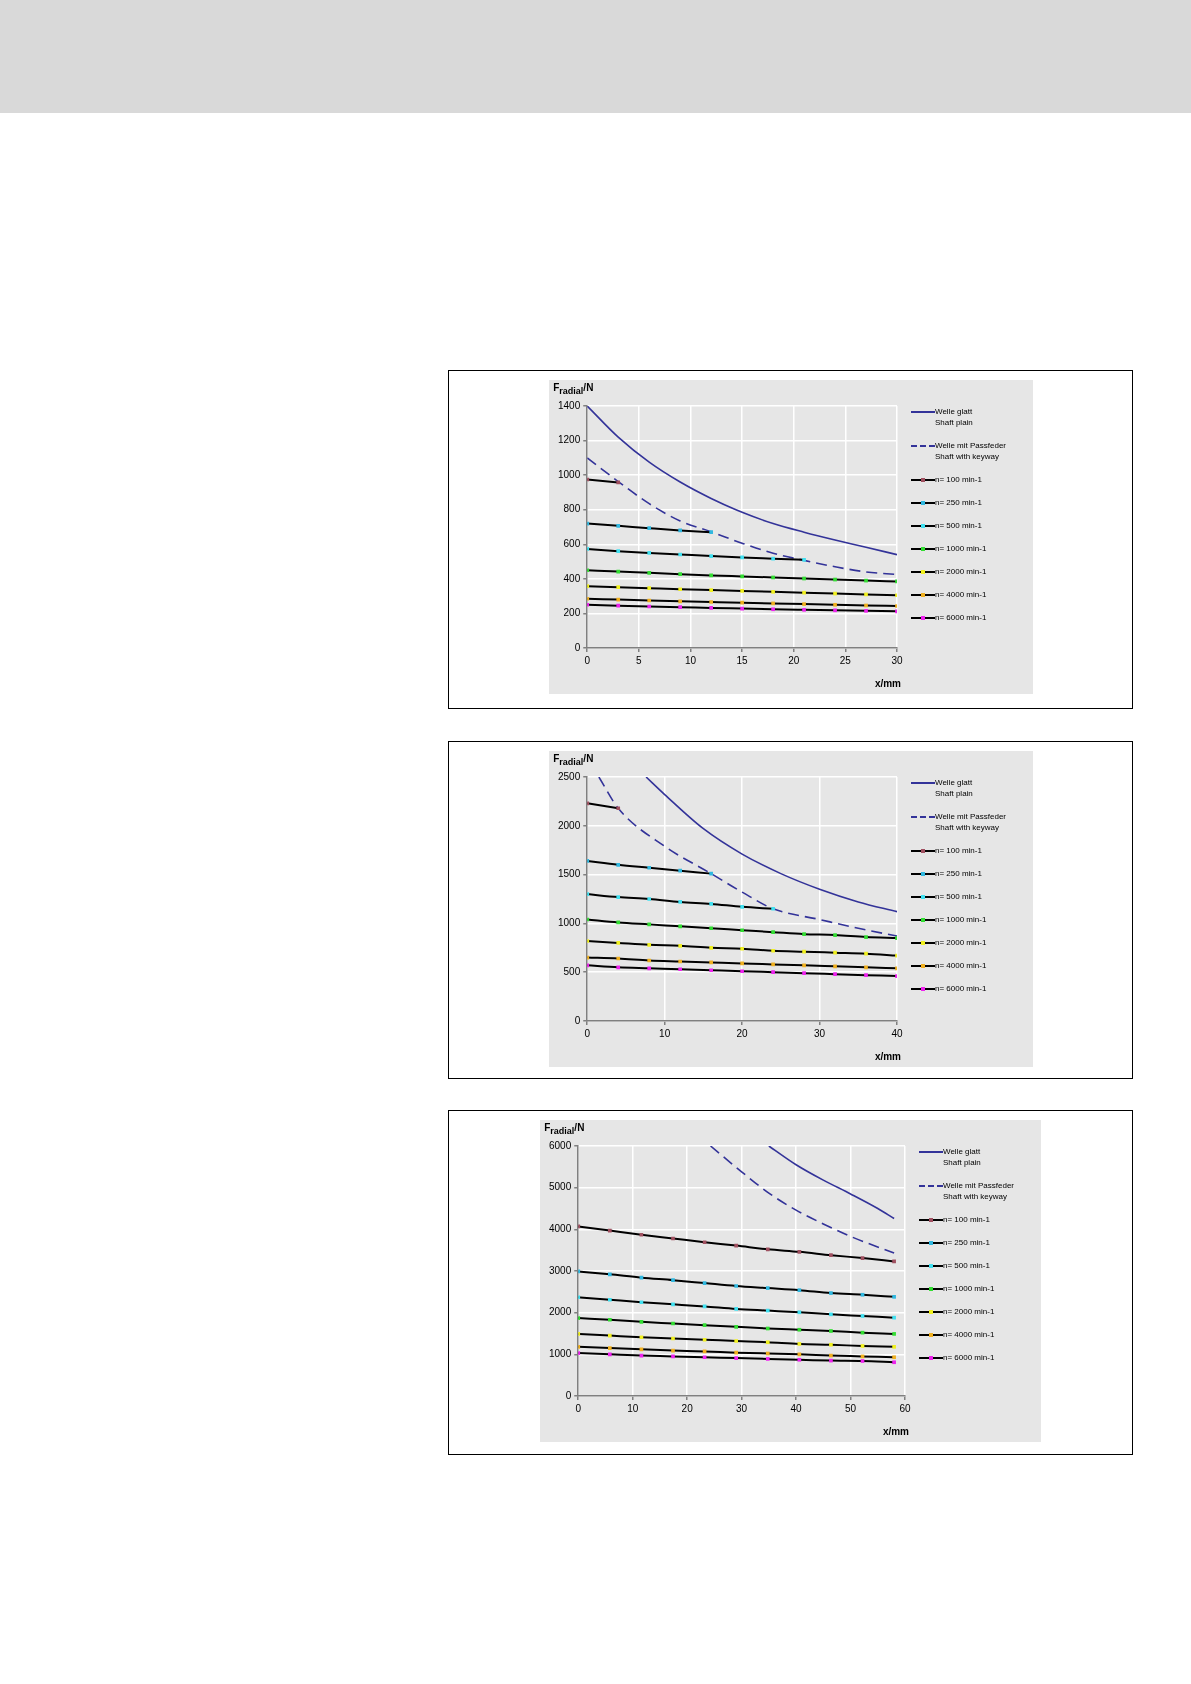 This screenshot has height=1684, width=1191. Describe the element at coordinates (572, 613) in the screenshot. I see `y-tick-label: 200` at that location.